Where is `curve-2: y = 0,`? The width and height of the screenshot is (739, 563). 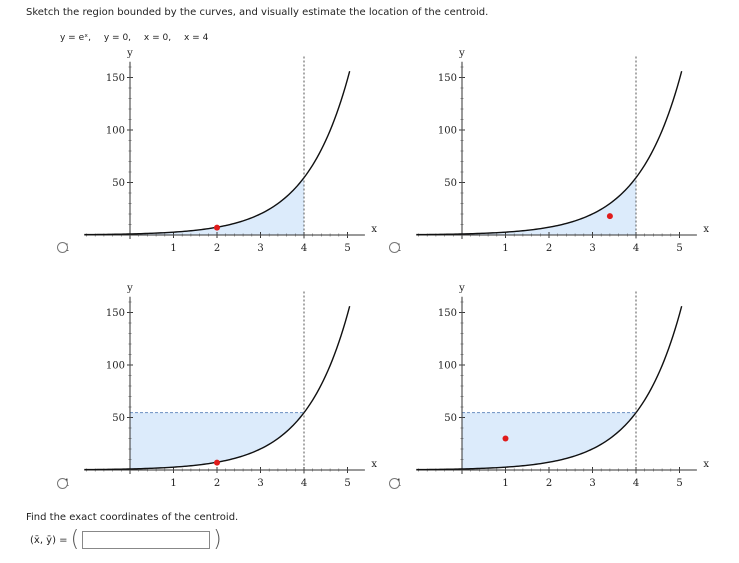 curve-2: y = 0, is located at coordinates (117, 38).